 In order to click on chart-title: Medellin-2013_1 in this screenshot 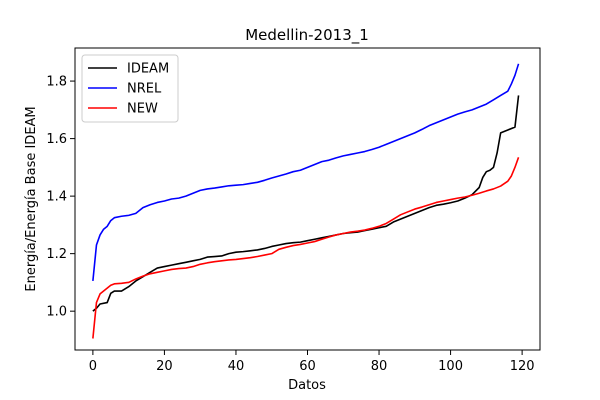, I will do `click(307, 35)`.